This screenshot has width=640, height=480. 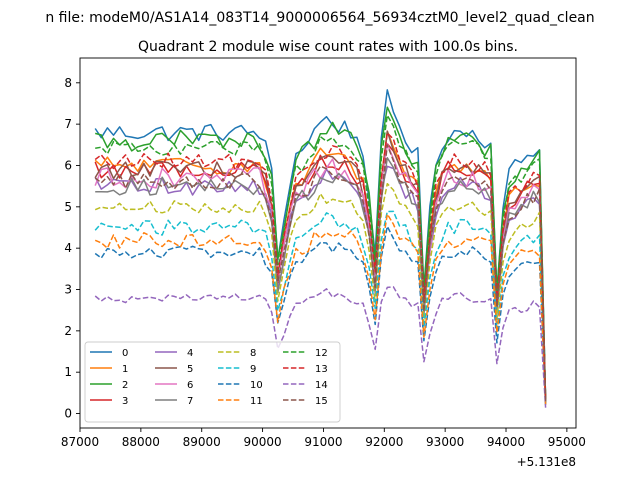 What do you see at coordinates (68, 165) in the screenshot?
I see `y-tick-label: 6` at bounding box center [68, 165].